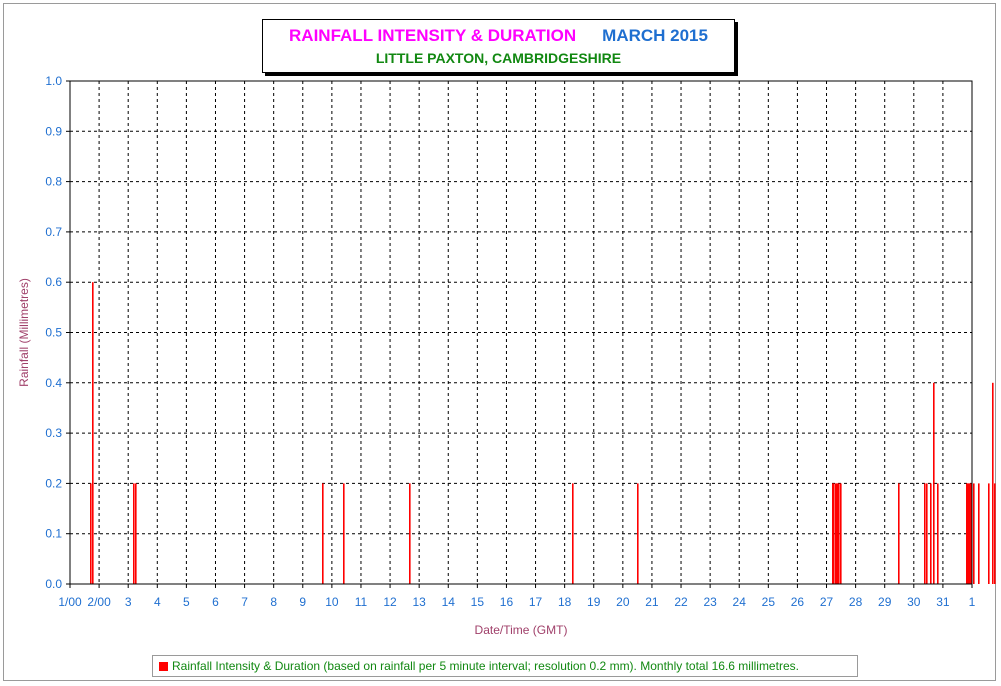  I want to click on x-tick-label: 6, so click(215, 602).